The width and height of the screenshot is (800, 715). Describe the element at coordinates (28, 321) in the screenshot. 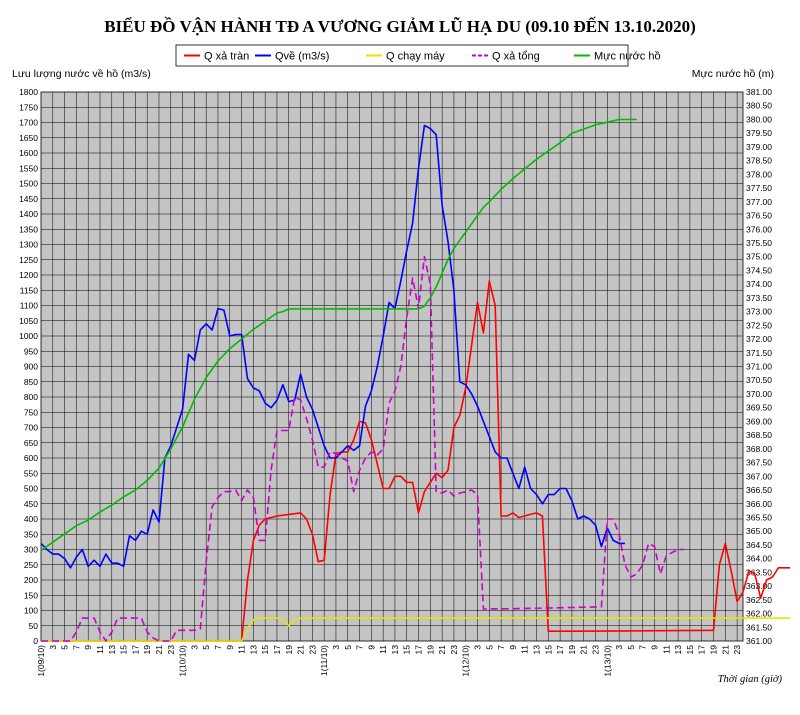

I see `y-tick-label-left: 1050` at that location.